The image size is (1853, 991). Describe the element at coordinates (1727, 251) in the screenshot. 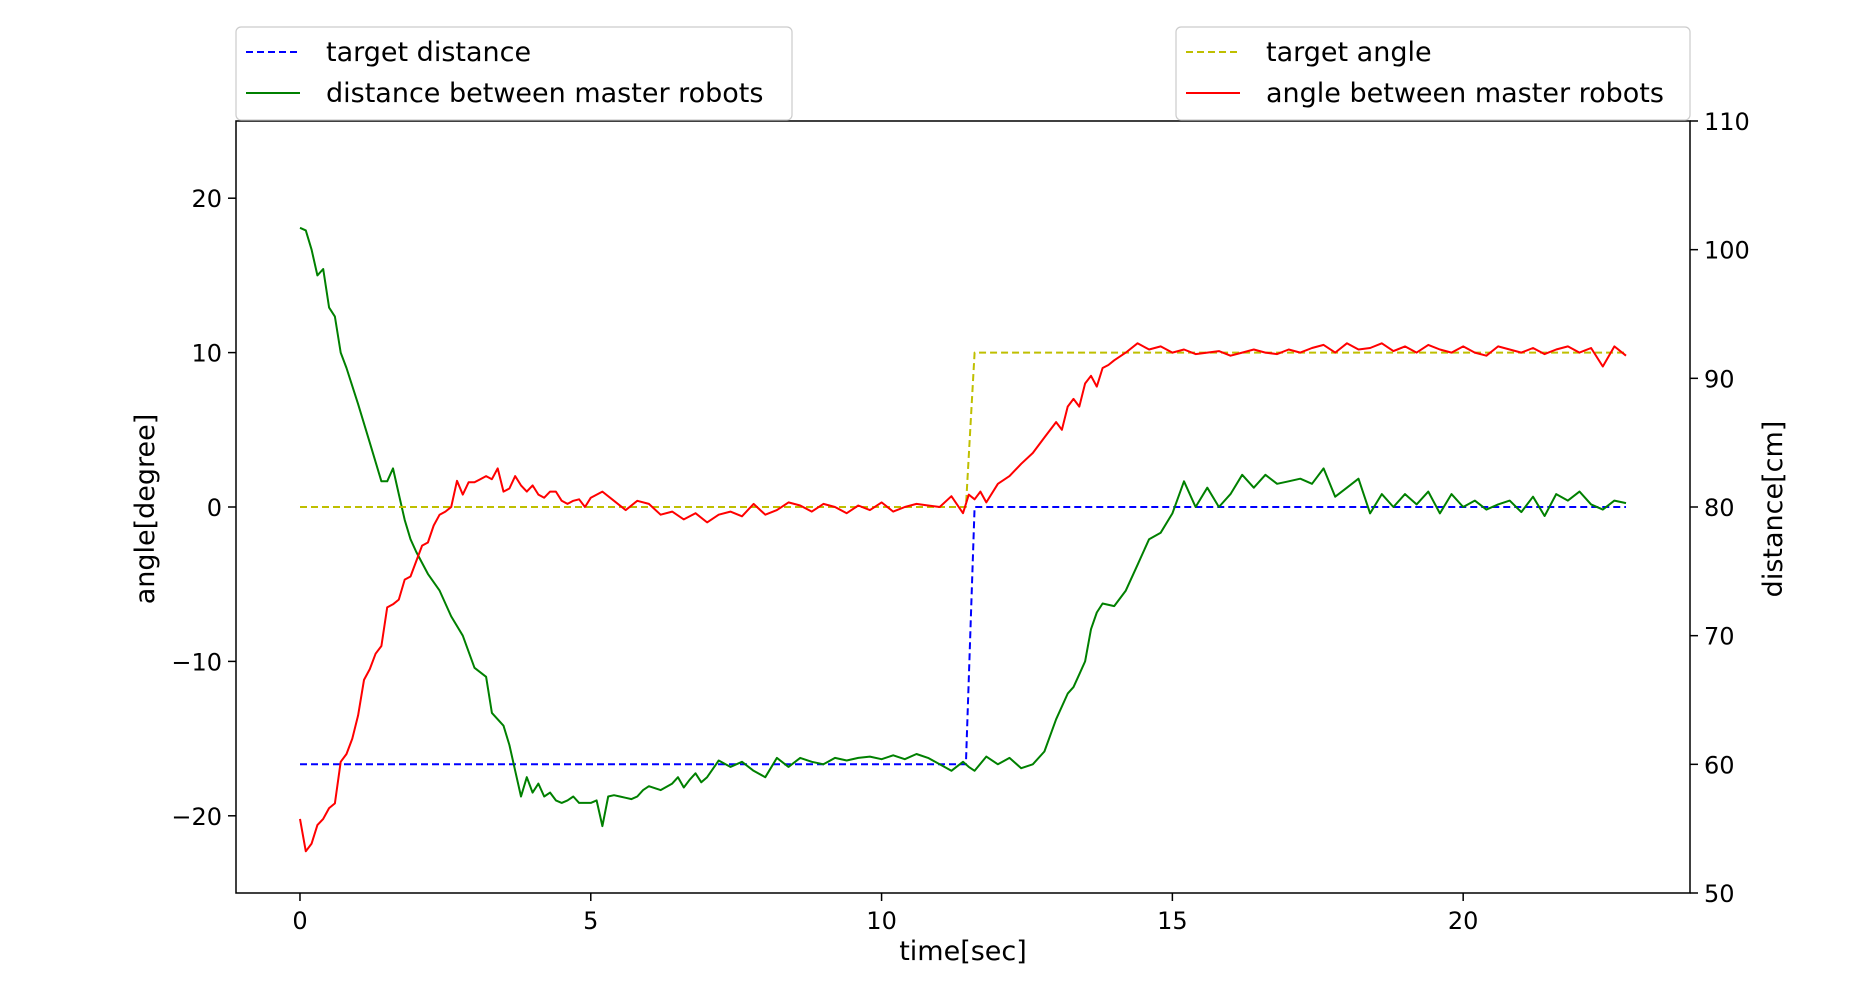

I see `y-right-tick-label: 100` at that location.